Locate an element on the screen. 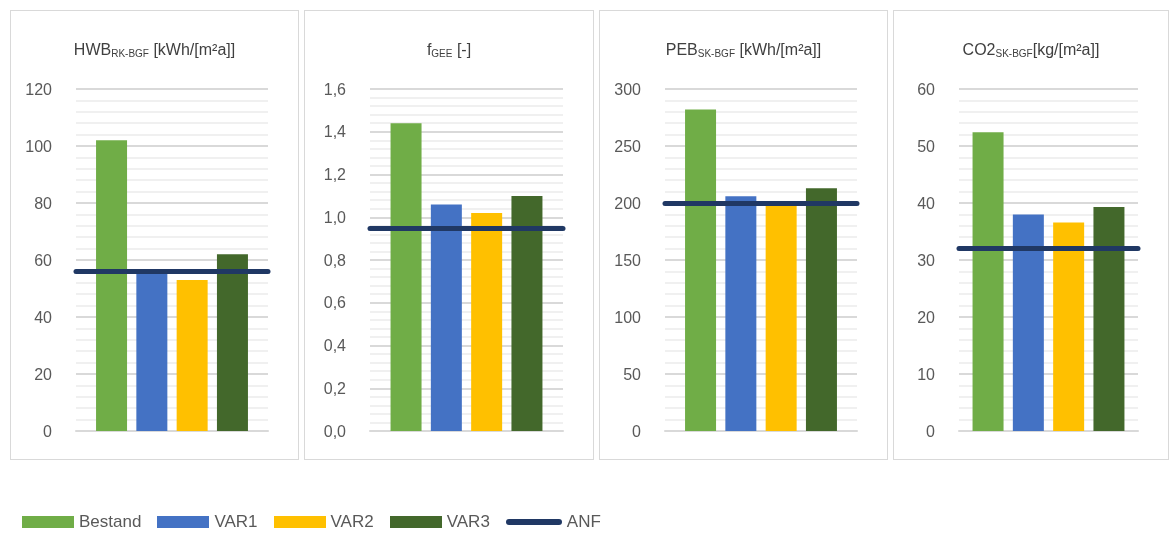 This screenshot has width=1170, height=536. y-tick-label: 0,0 is located at coordinates (335, 431).